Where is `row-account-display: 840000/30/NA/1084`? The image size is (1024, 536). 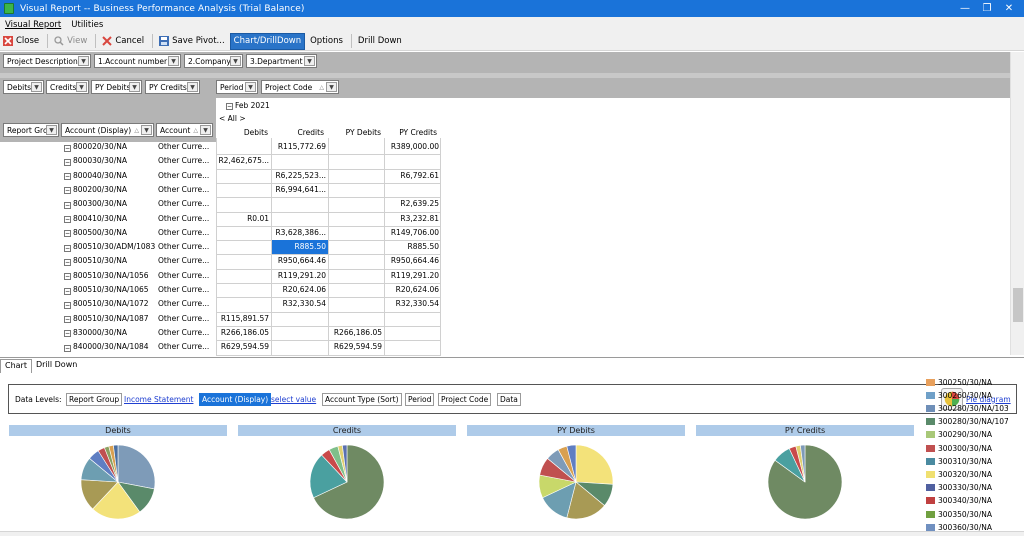 row-account-display: 840000/30/NA/1084 is located at coordinates (111, 347).